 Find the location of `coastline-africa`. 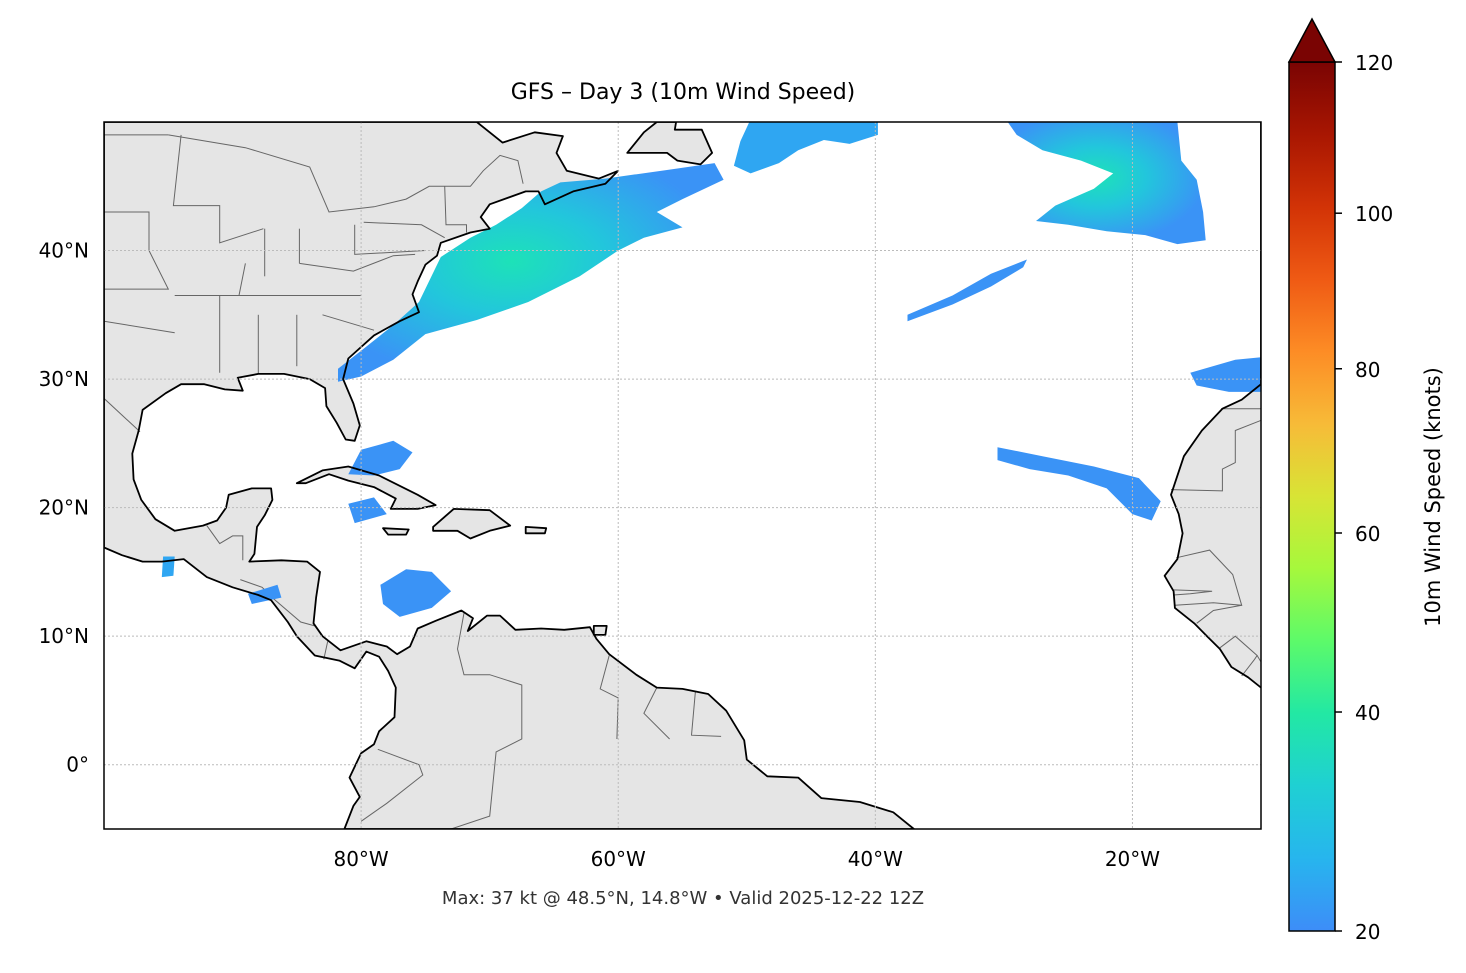

coastline-africa is located at coordinates (1212, 405).